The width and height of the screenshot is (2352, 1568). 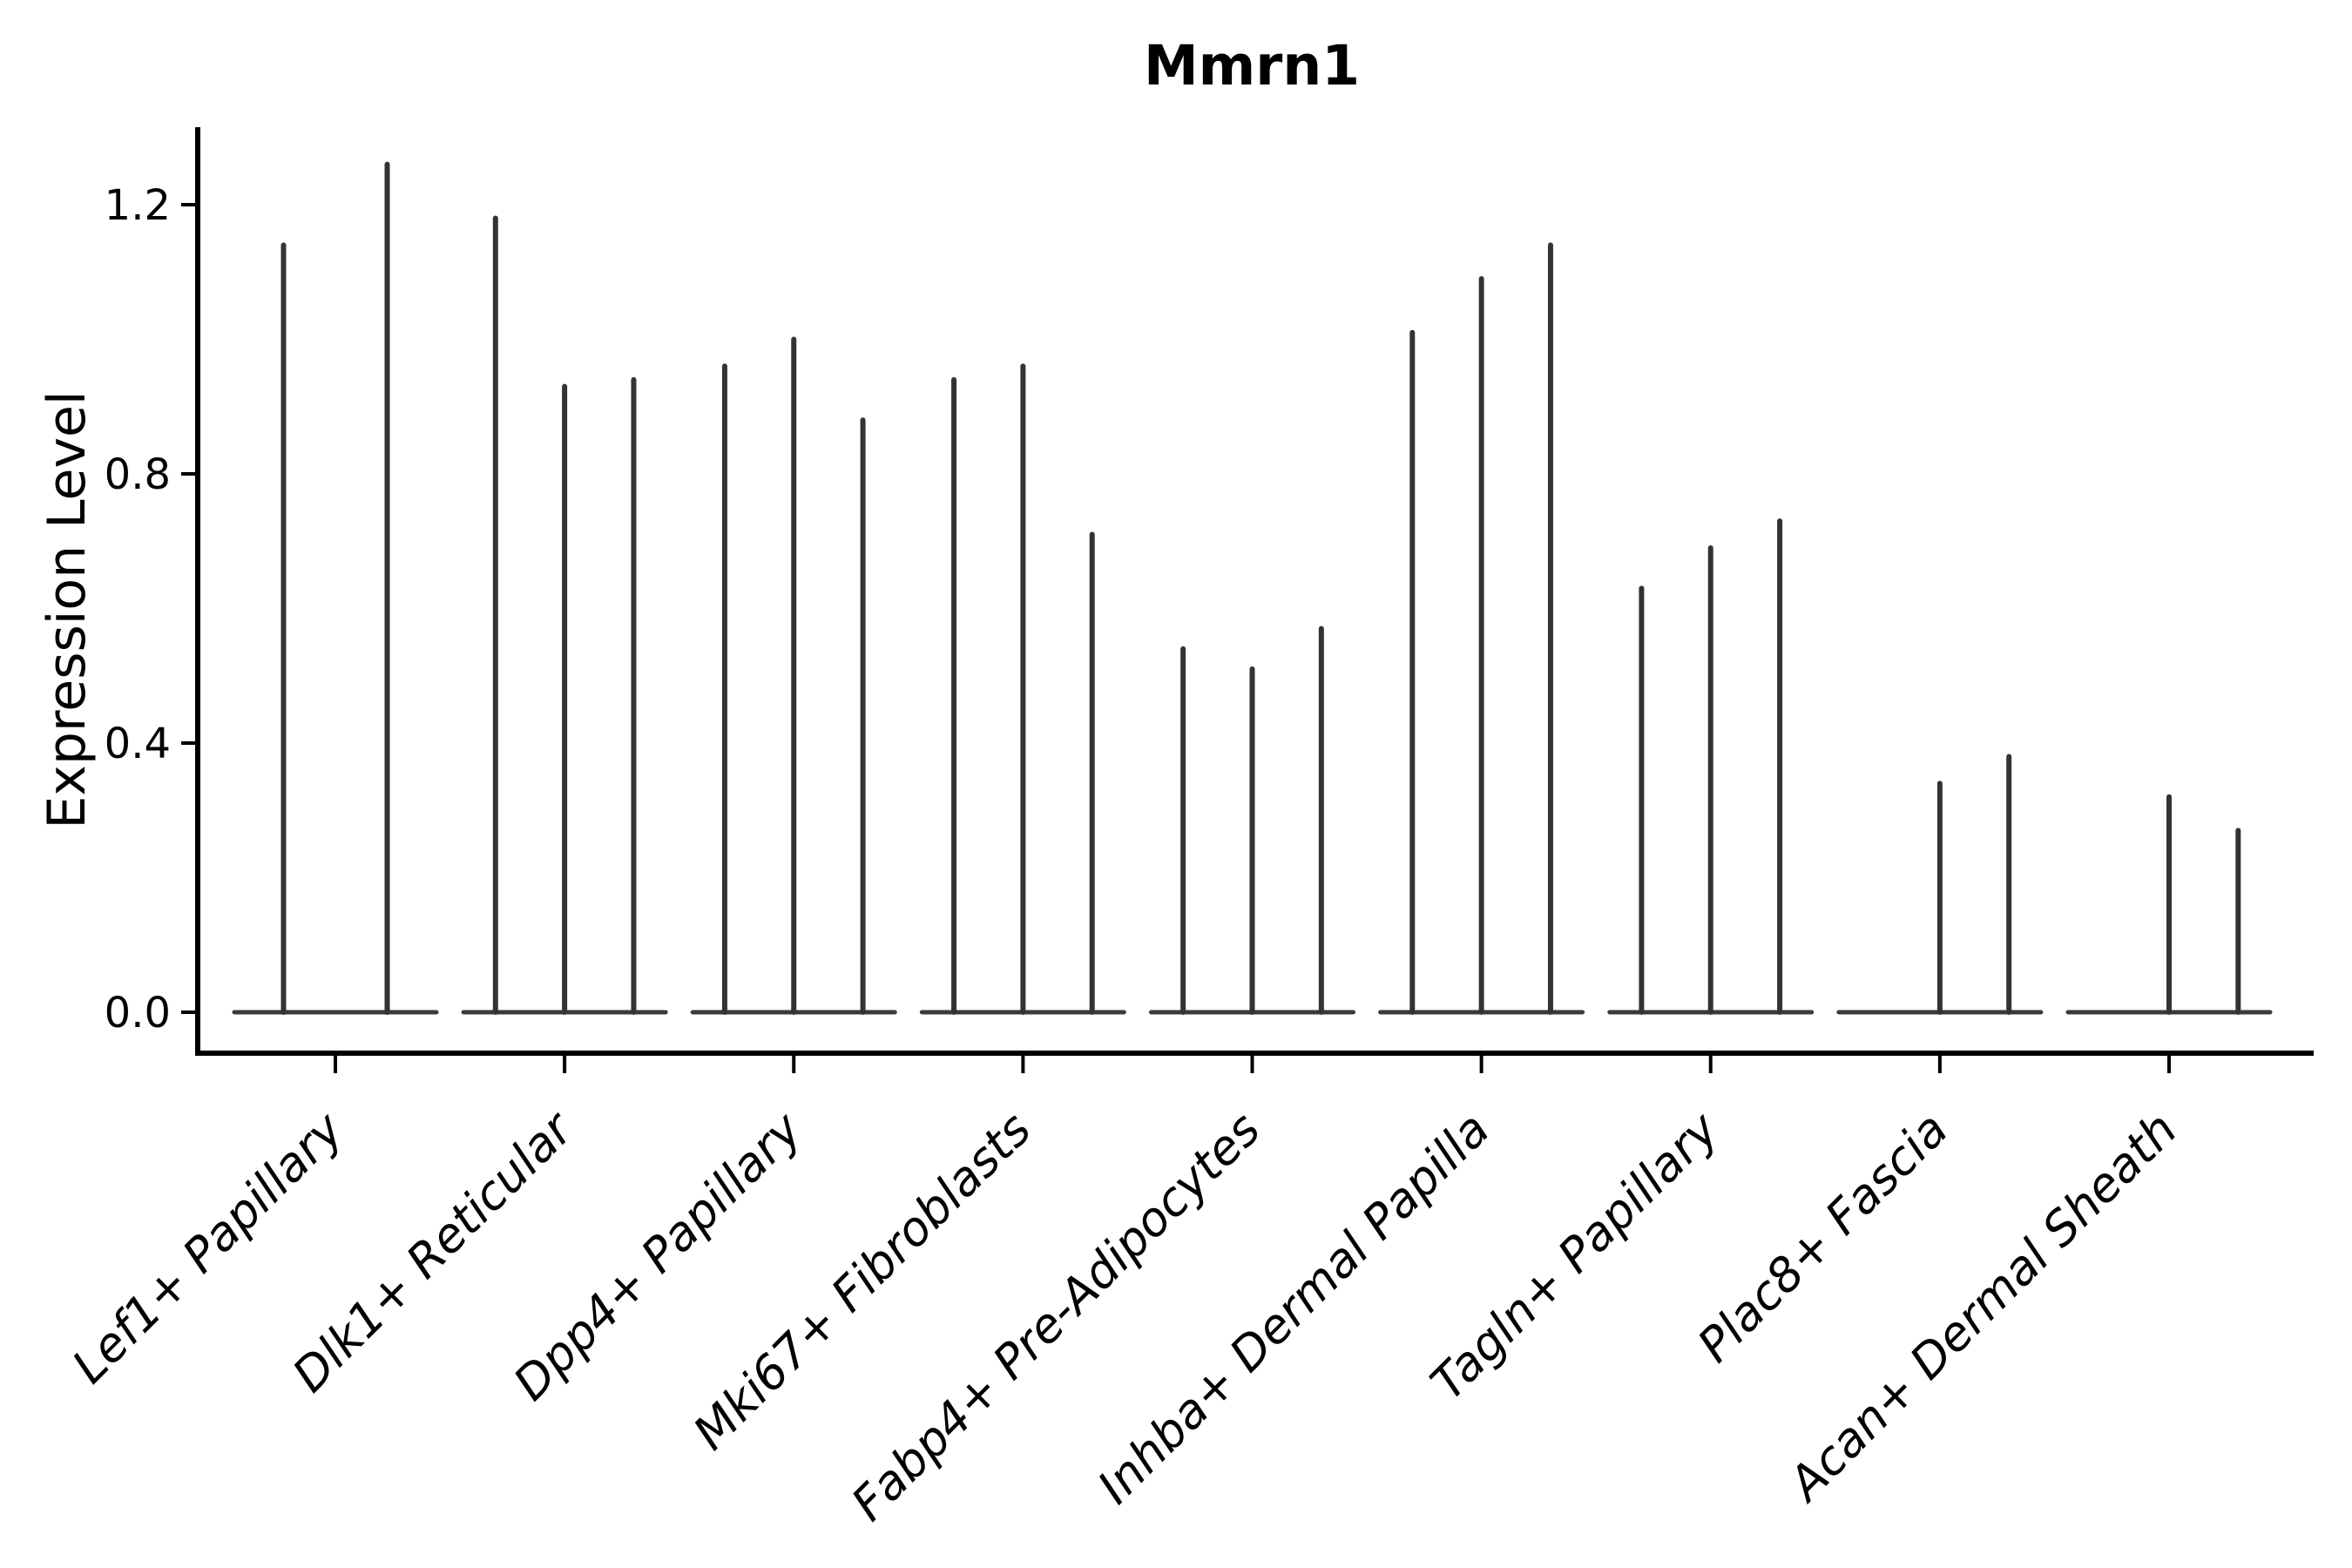 I want to click on y-tick-label: 0.4, so click(x=138, y=744).